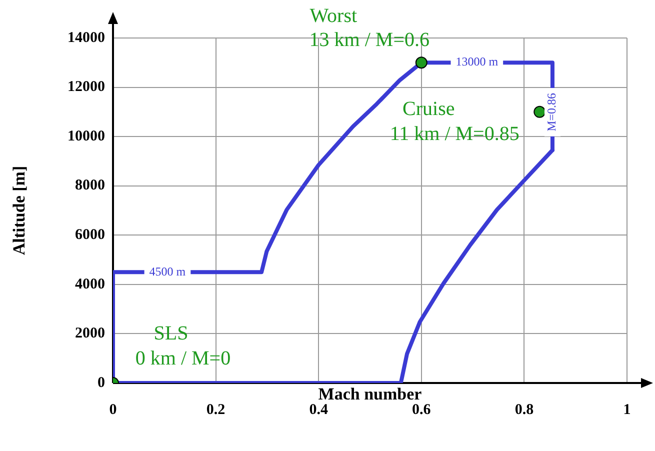 This screenshot has width=655, height=451. What do you see at coordinates (167, 271) in the screenshot?
I see `annotation: 4500 m` at bounding box center [167, 271].